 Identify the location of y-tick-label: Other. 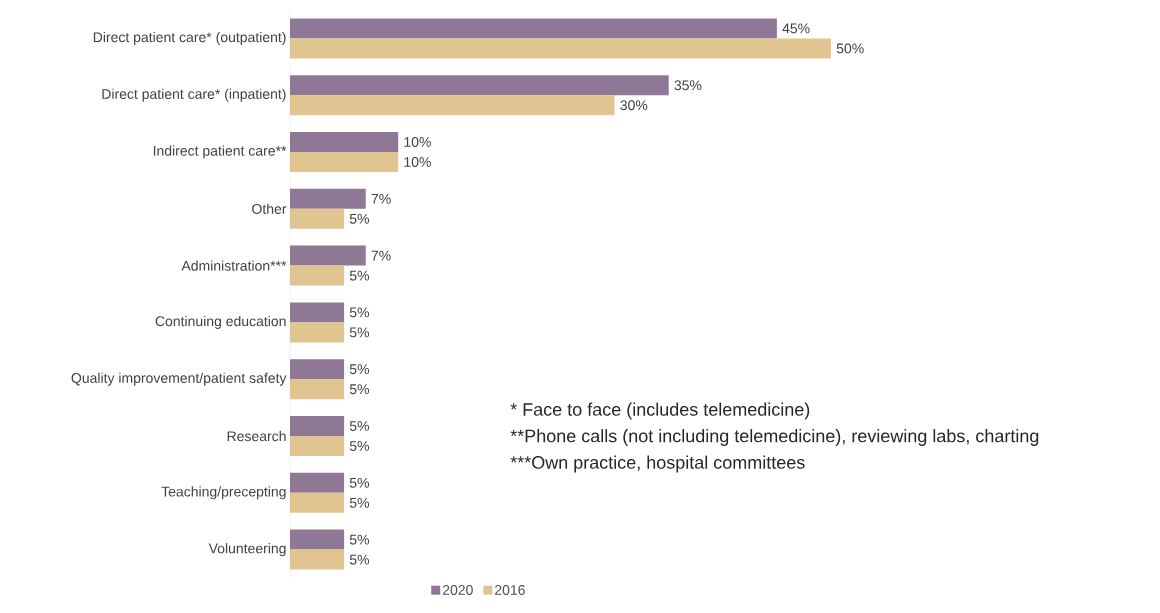
(269, 208).